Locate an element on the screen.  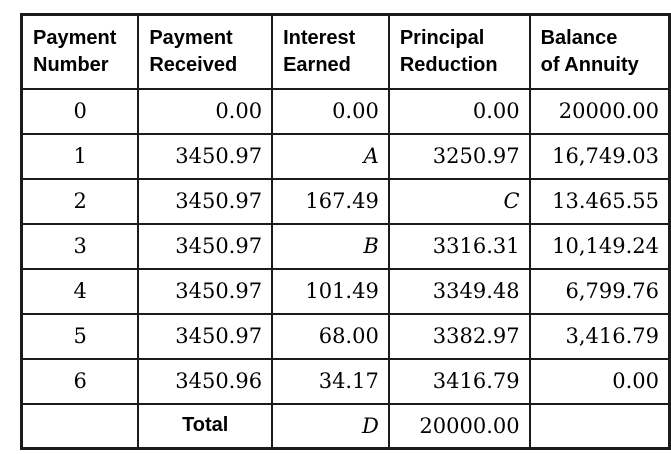
table-row: 2 3450.97 167.49 C 13.465.55 is located at coordinates (345, 201).